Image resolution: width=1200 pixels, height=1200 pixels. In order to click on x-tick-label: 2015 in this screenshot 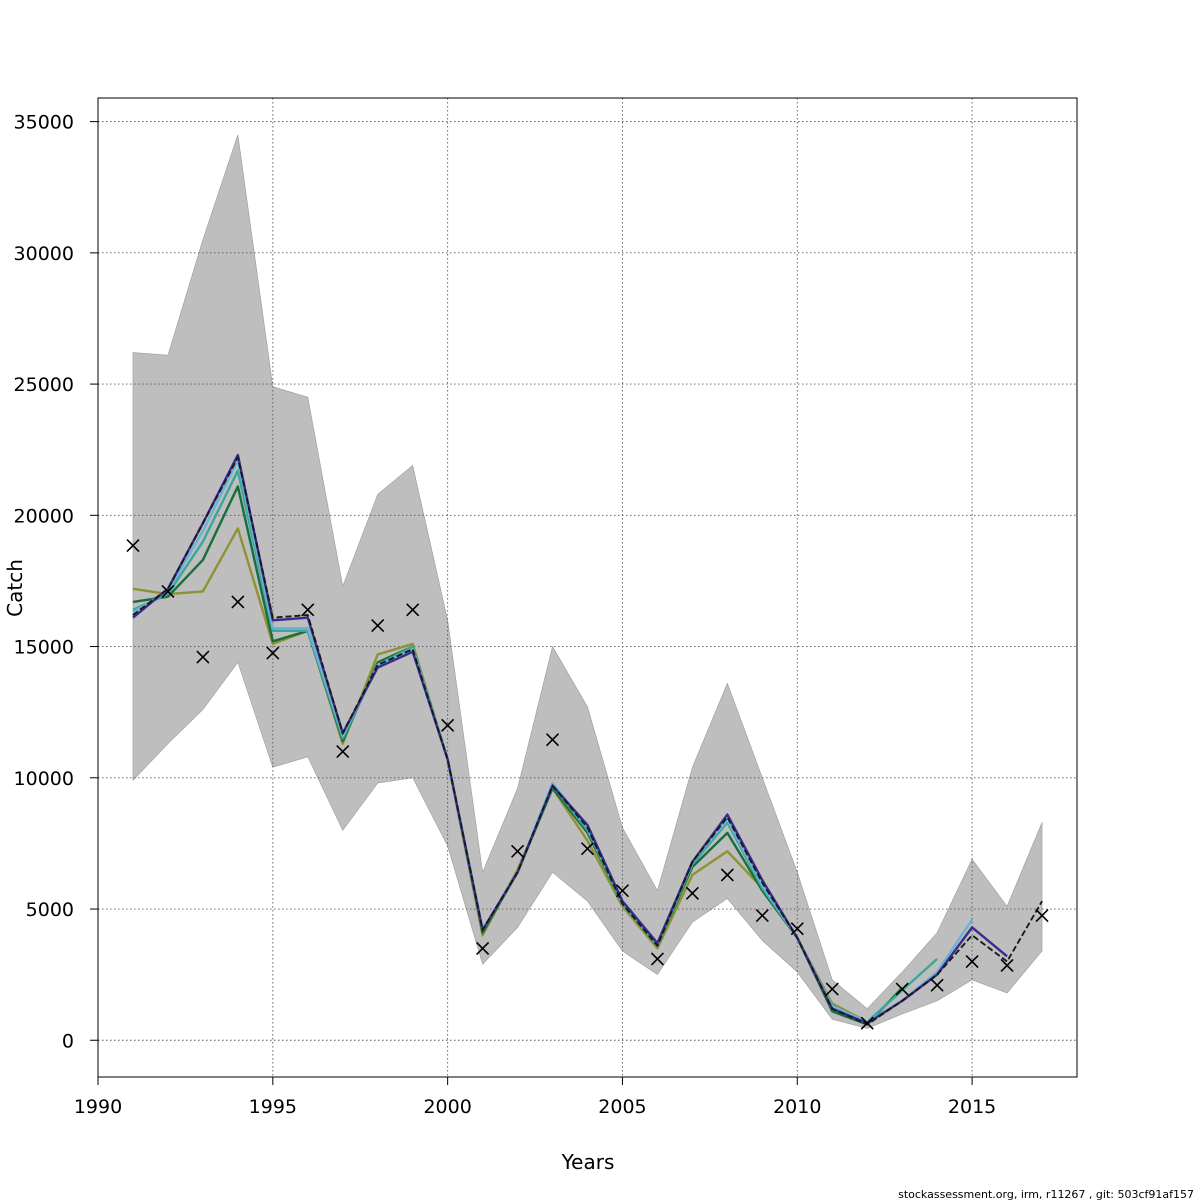, I will do `click(972, 1107)`.